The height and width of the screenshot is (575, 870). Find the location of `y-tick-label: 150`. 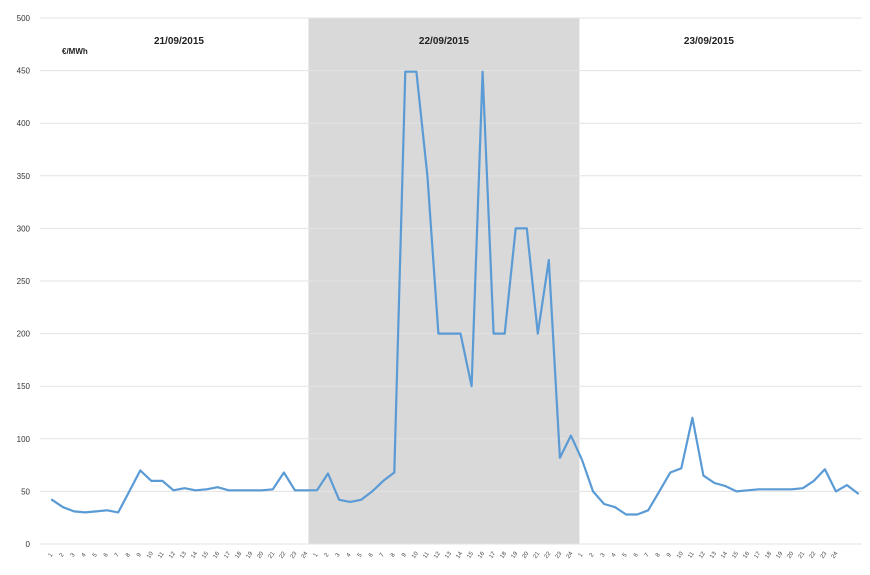

y-tick-label: 150 is located at coordinates (24, 386).